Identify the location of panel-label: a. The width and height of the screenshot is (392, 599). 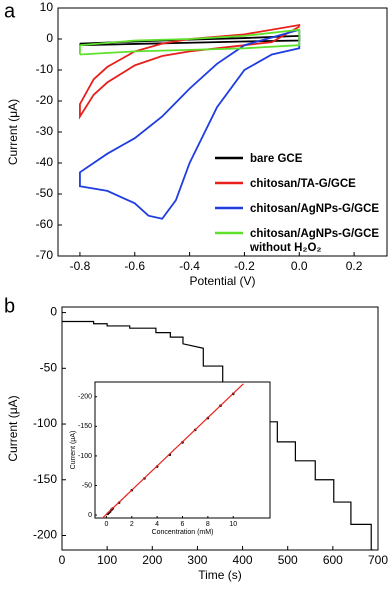
(10, 11).